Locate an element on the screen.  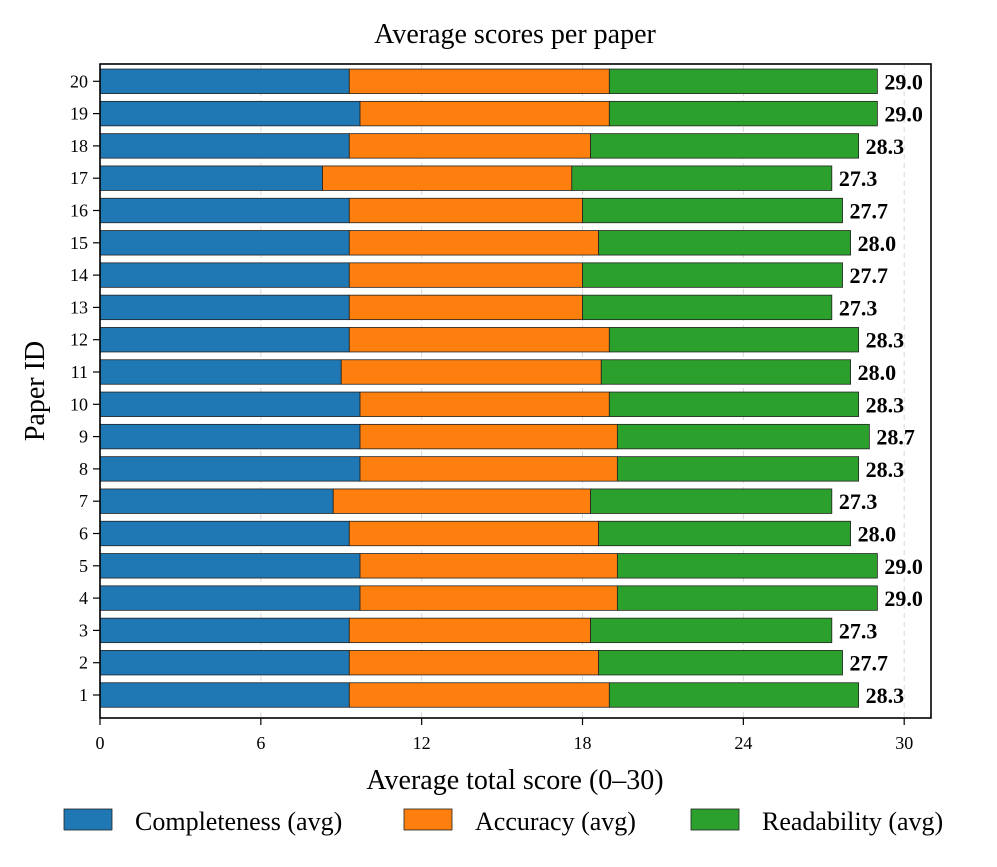
y-tick-label-9: 9 is located at coordinates (83, 437).